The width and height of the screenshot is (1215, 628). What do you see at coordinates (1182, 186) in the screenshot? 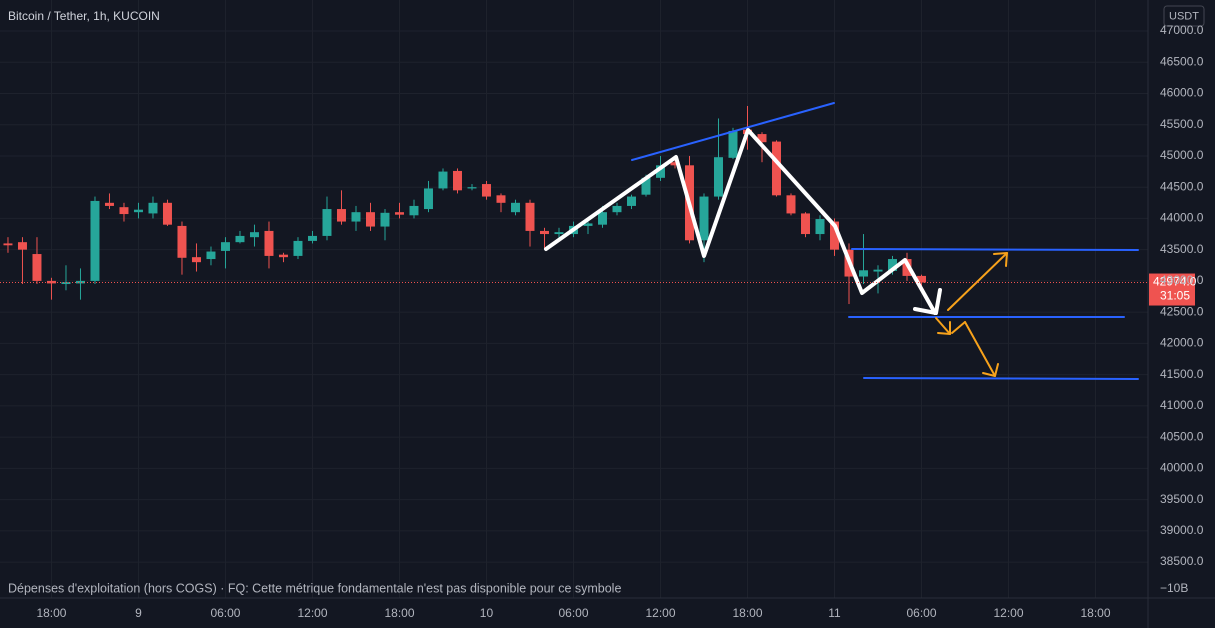
I see `y-tick-label: 44500.0` at bounding box center [1182, 186].